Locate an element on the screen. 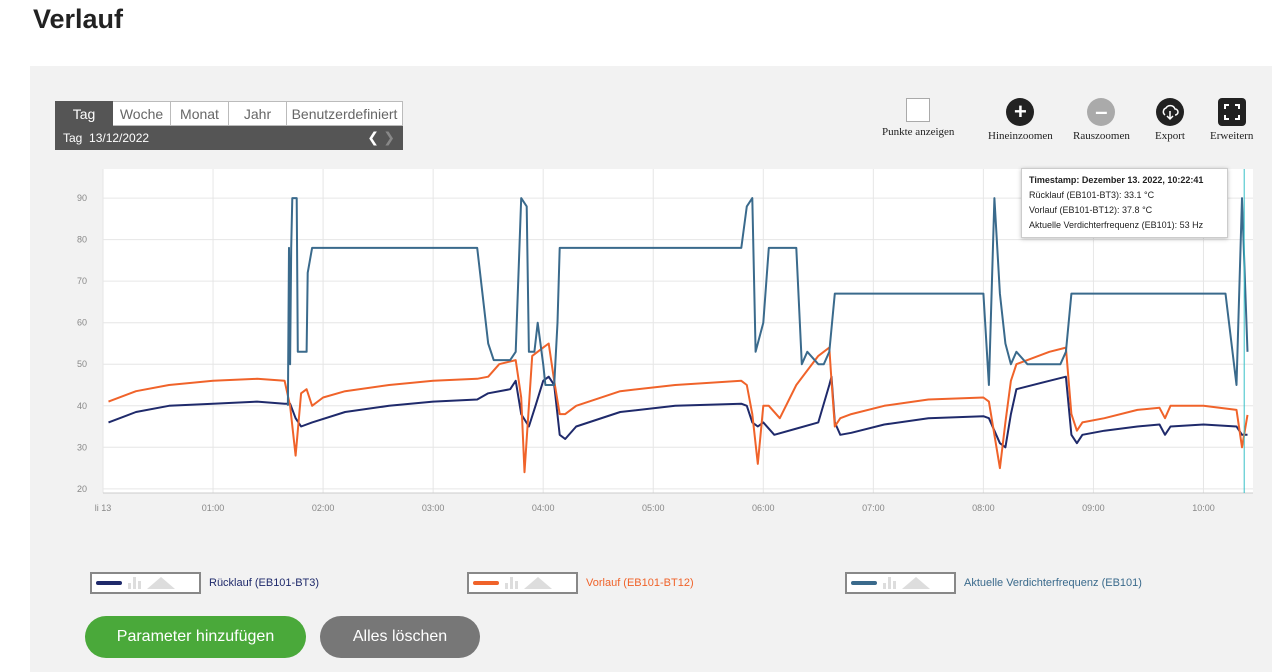  current-date-label: Tag 13/12/2022 is located at coordinates (106, 138).